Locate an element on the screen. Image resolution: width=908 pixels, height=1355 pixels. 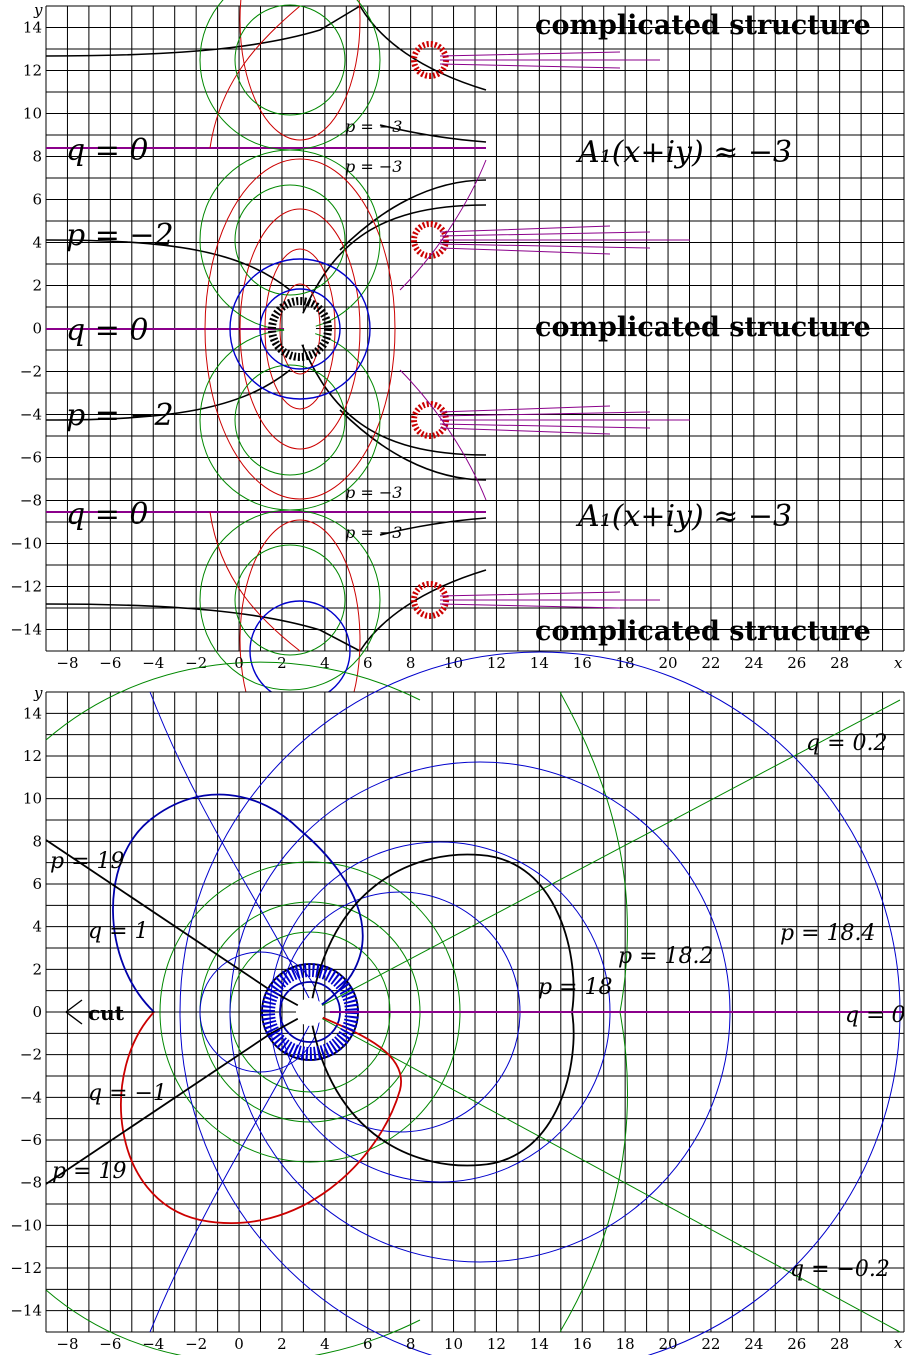
top-y-axis-name: y is located at coordinates (38, 10).